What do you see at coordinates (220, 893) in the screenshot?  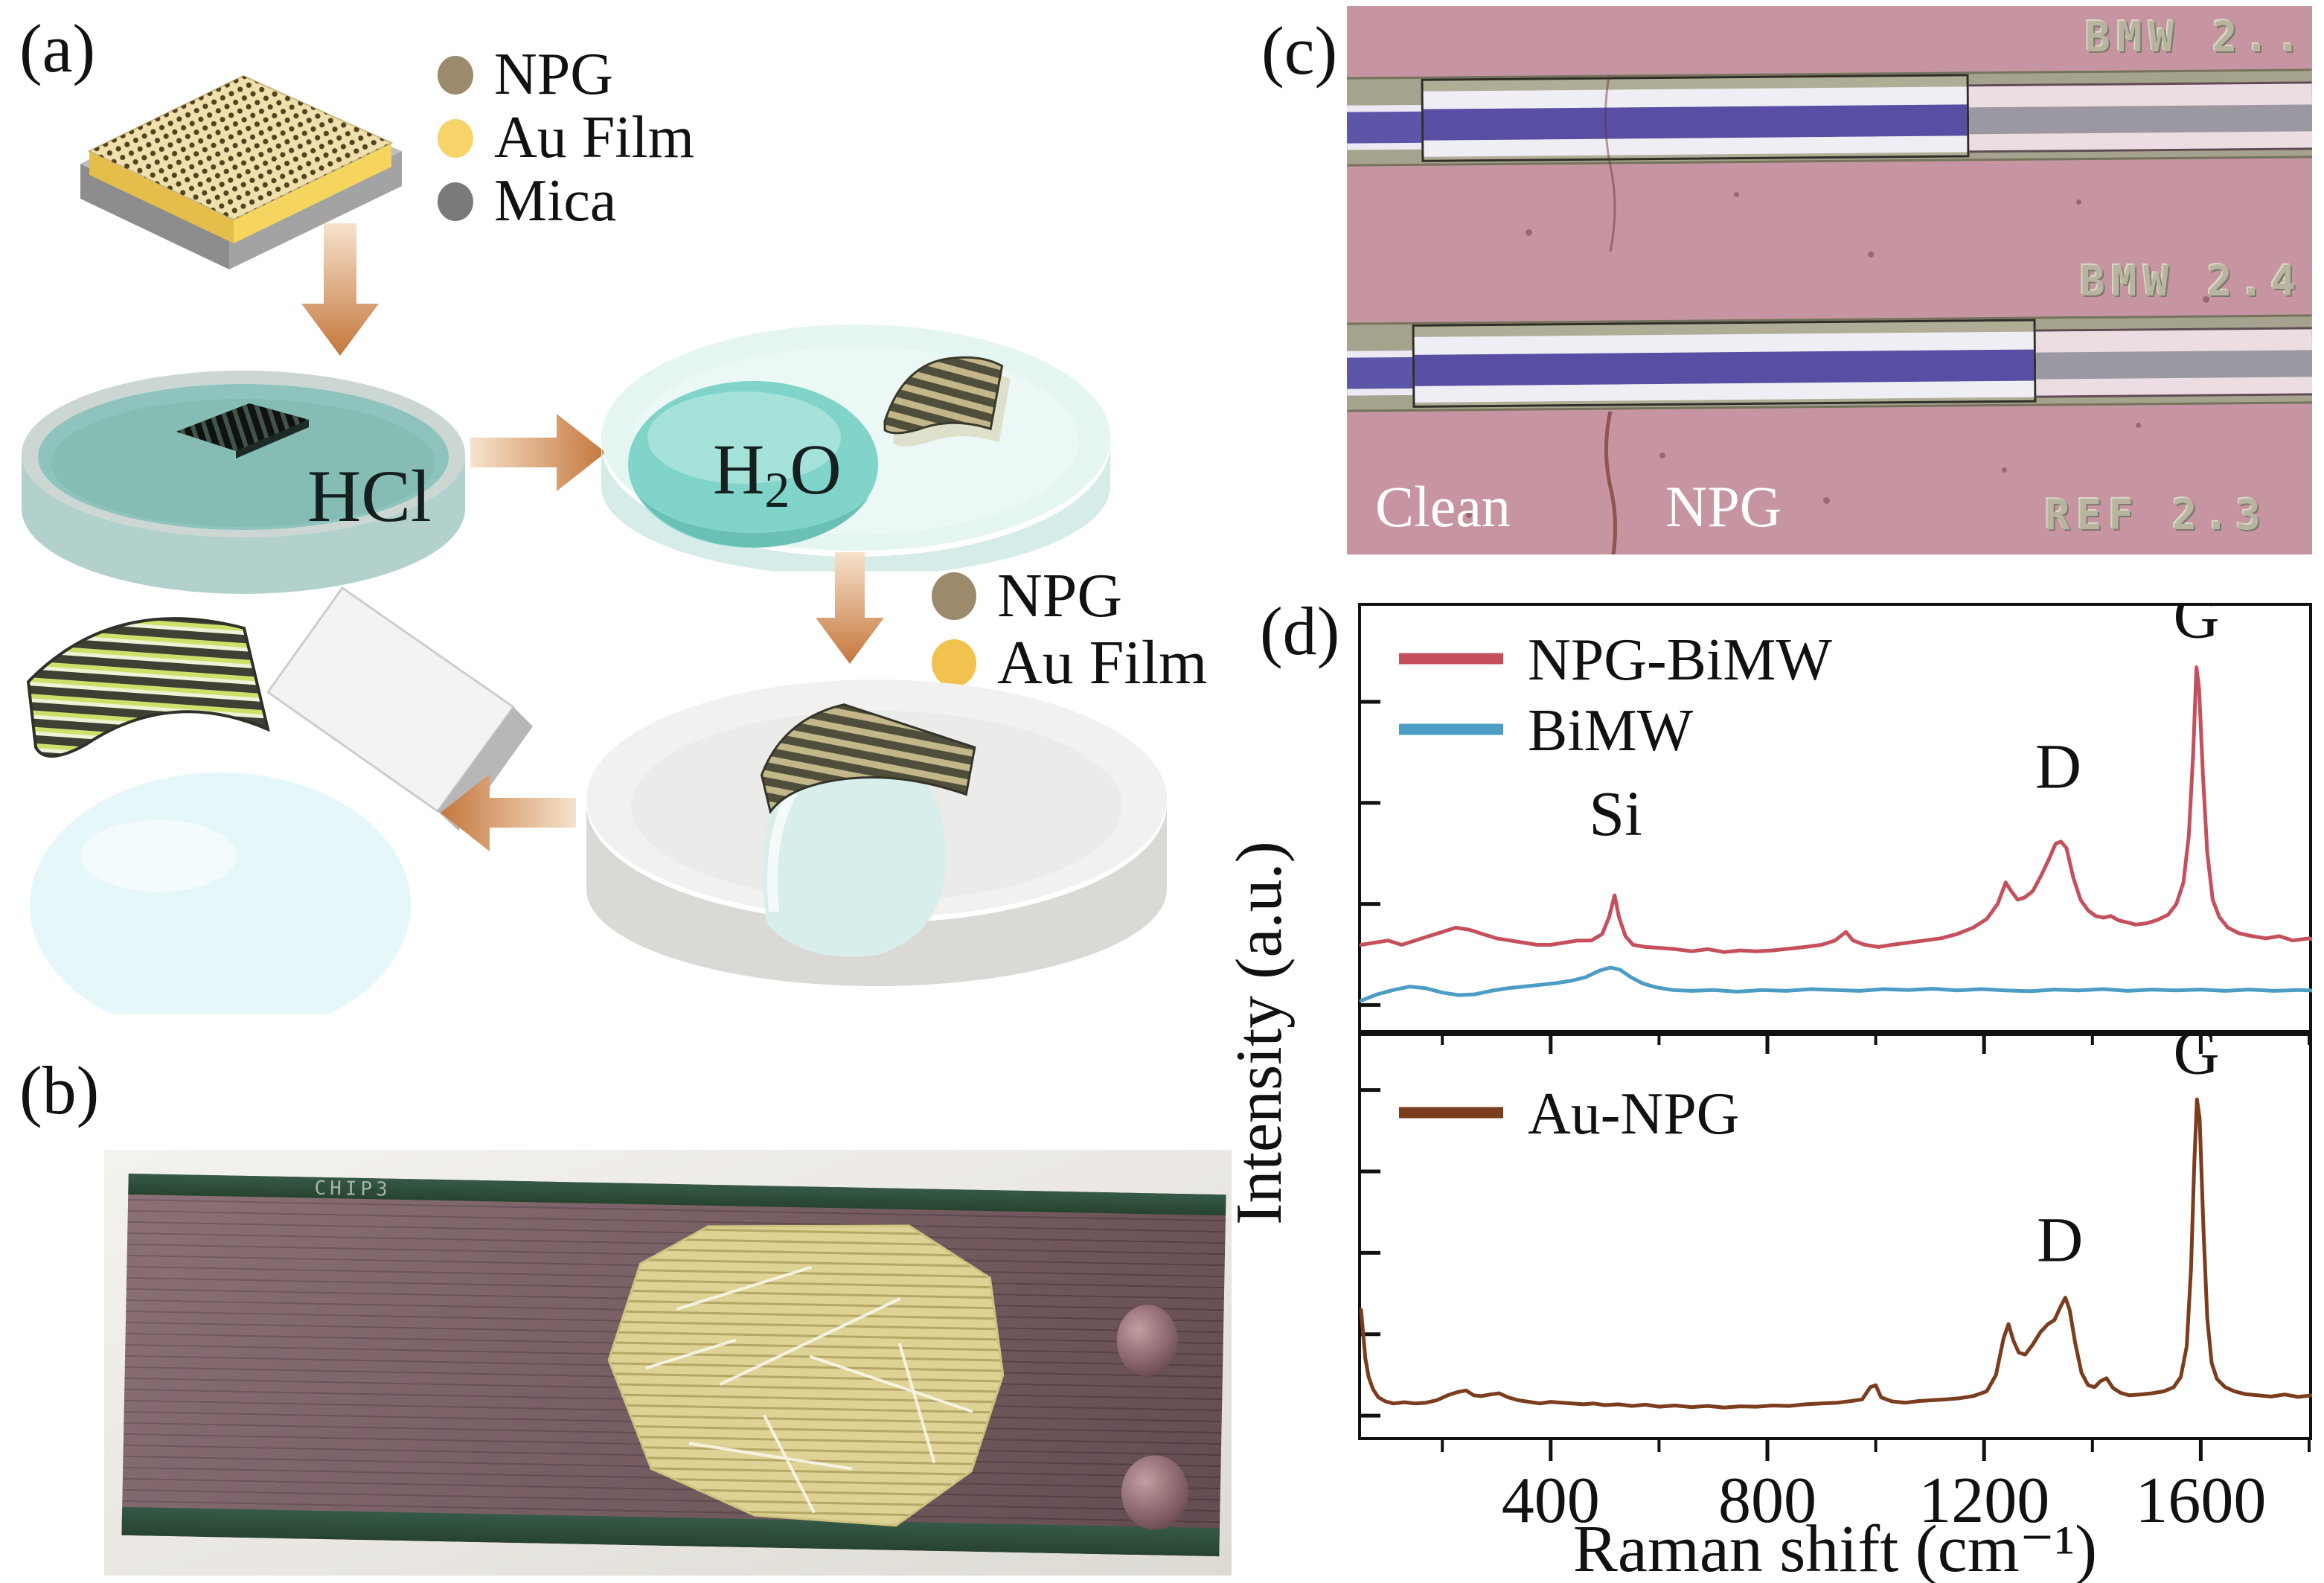 I see `water-dome` at bounding box center [220, 893].